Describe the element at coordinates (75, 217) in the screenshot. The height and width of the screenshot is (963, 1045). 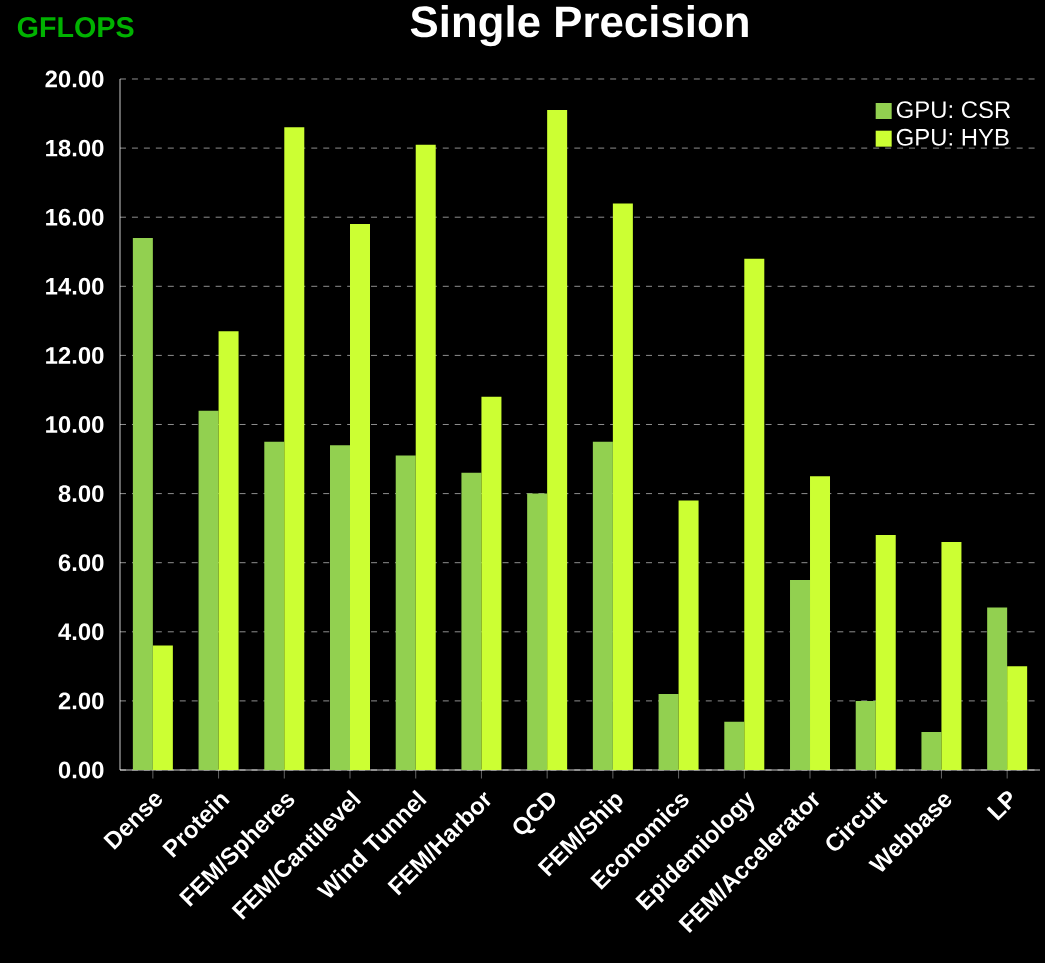
I see `y-tick-label: 16.00` at that location.